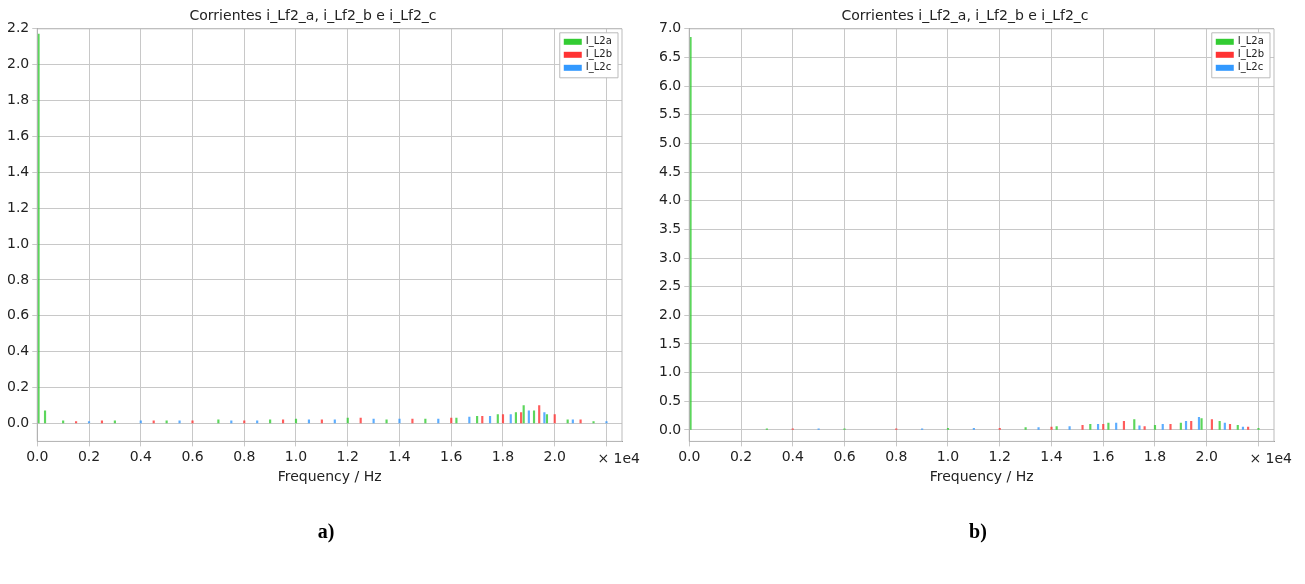  Describe the element at coordinates (896, 456) in the screenshot. I see `x-tick-label: 0.8` at that location.